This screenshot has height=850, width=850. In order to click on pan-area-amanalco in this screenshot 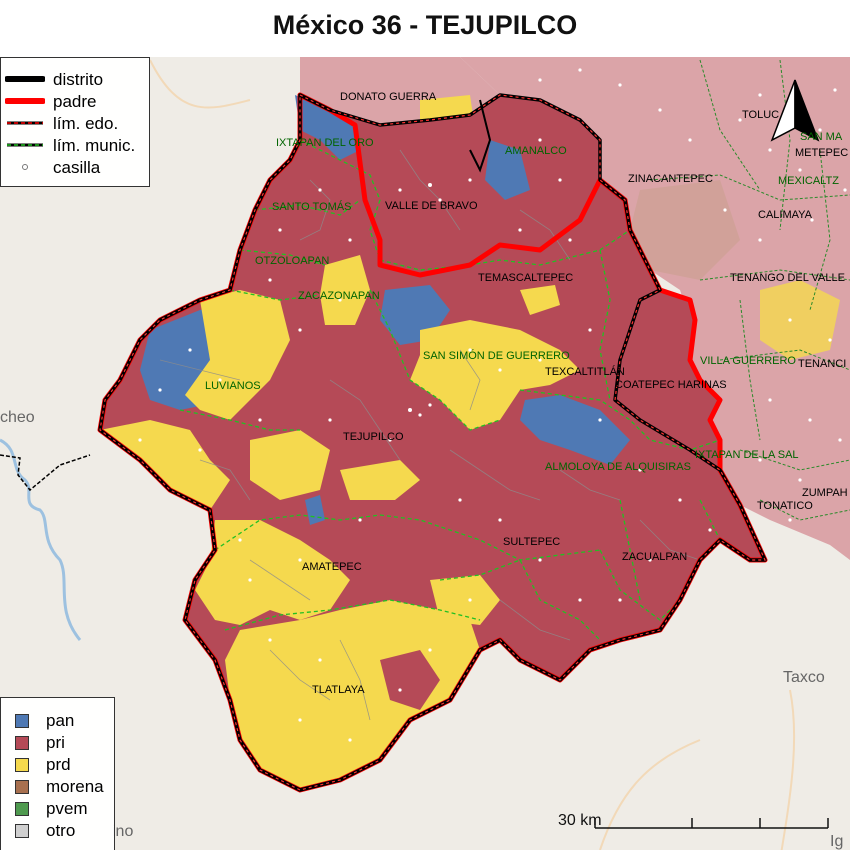, I will do `click(507, 170)`.